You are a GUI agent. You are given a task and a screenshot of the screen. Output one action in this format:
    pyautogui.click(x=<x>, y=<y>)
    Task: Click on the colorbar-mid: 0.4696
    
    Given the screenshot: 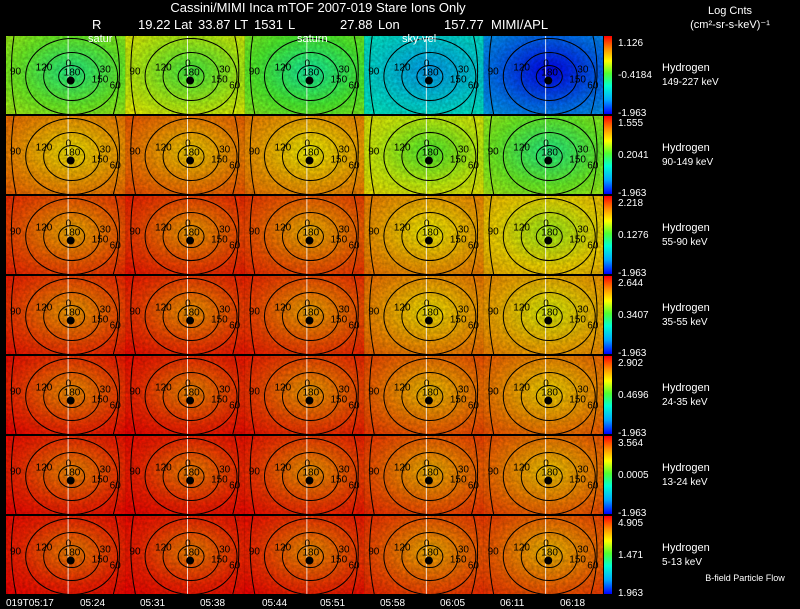 What is the action you would take?
    pyautogui.click(x=633, y=395)
    